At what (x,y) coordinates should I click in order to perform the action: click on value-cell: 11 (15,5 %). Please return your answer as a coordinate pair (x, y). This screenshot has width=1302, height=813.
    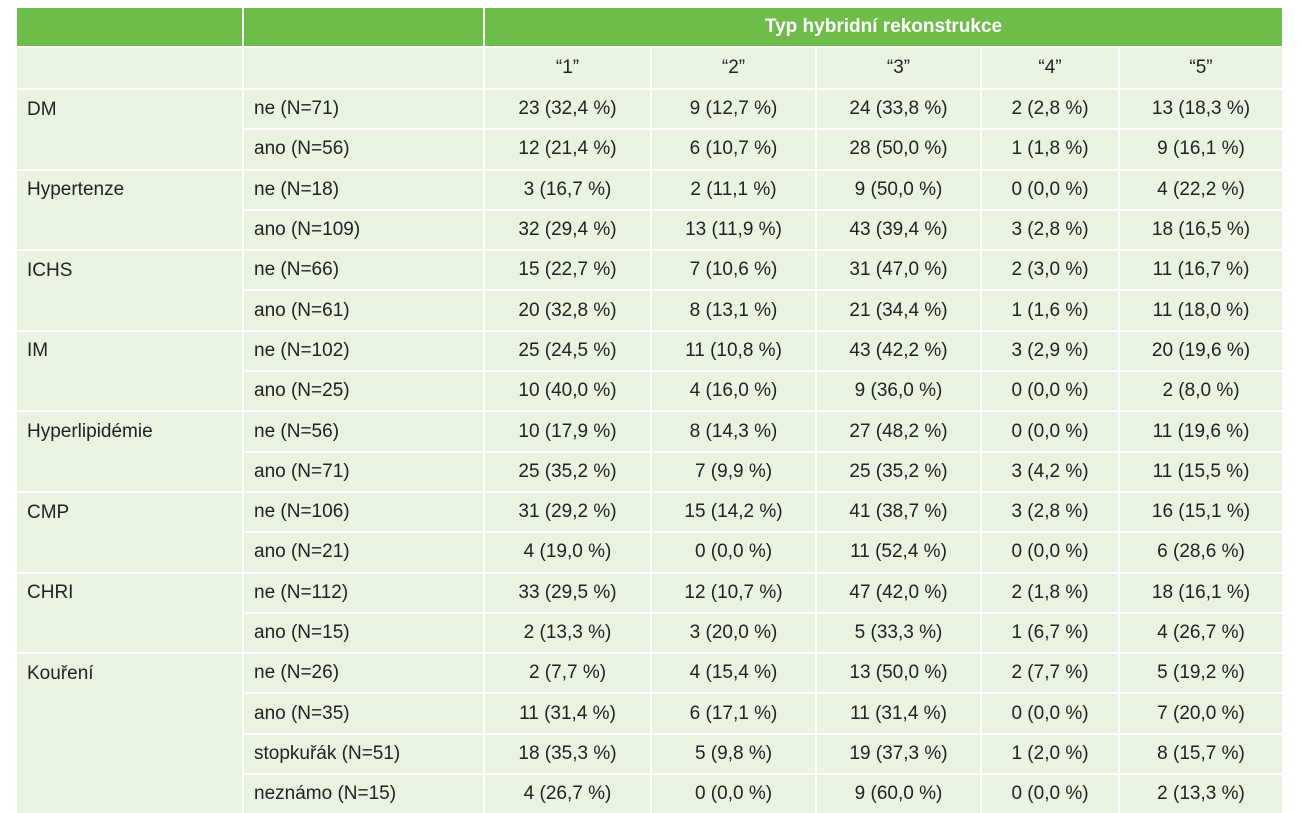
    Looking at the image, I should click on (1200, 471).